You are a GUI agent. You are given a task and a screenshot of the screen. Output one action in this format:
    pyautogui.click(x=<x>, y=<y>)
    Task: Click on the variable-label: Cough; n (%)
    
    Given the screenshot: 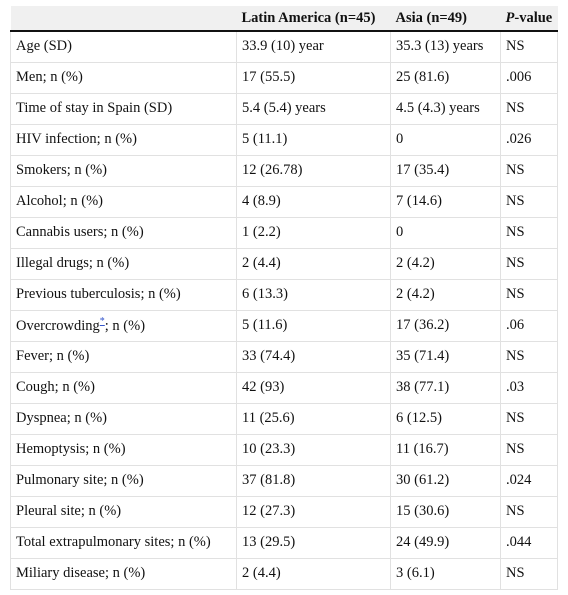 What is the action you would take?
    pyautogui.click(x=55, y=387)
    